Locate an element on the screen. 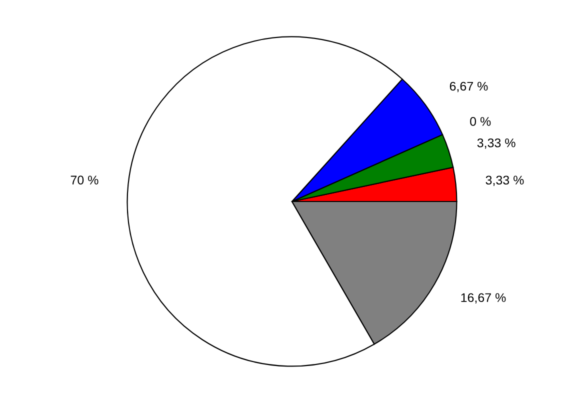 This screenshot has width=584, height=403. data-label: 16,67 % is located at coordinates (483, 298).